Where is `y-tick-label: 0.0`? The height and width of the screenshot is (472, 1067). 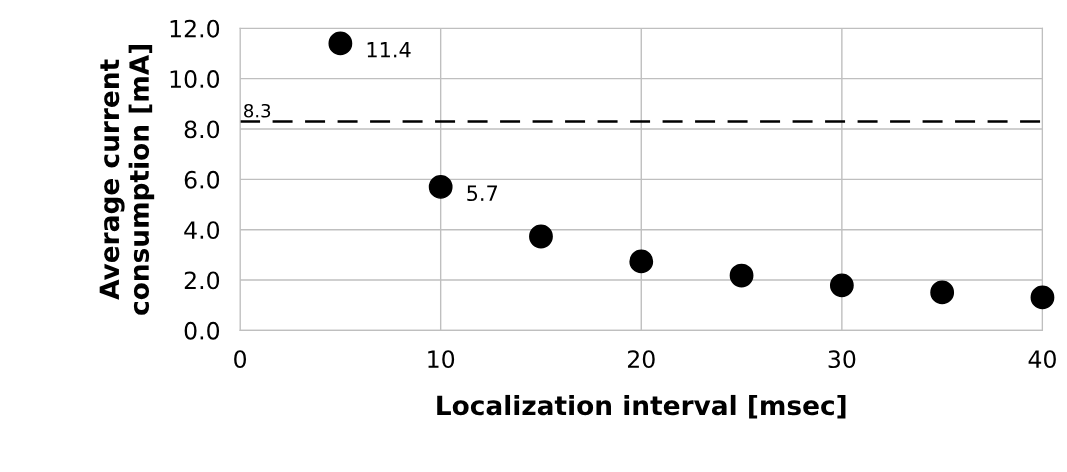
y-tick-label: 0.0 is located at coordinates (202, 330).